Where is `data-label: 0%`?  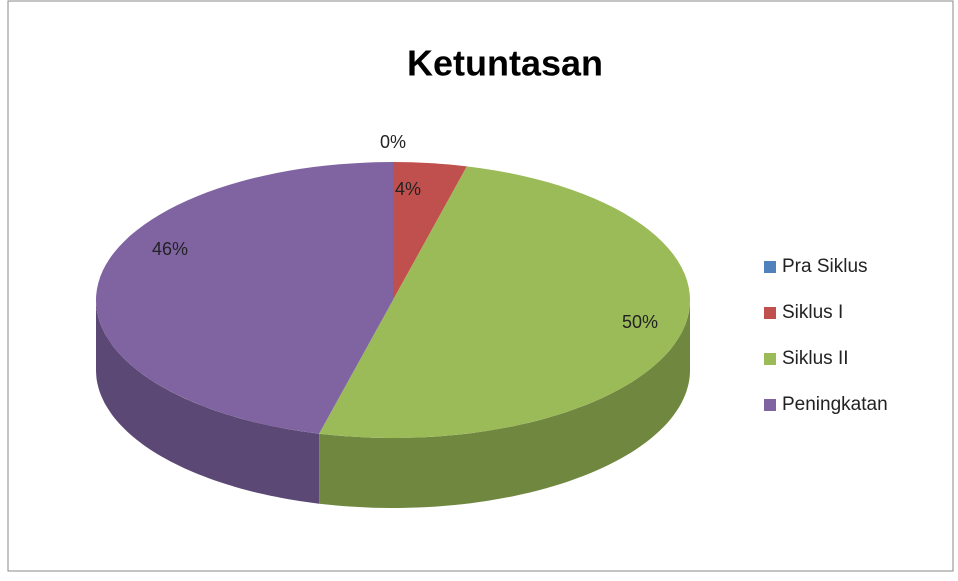 data-label: 0% is located at coordinates (393, 142).